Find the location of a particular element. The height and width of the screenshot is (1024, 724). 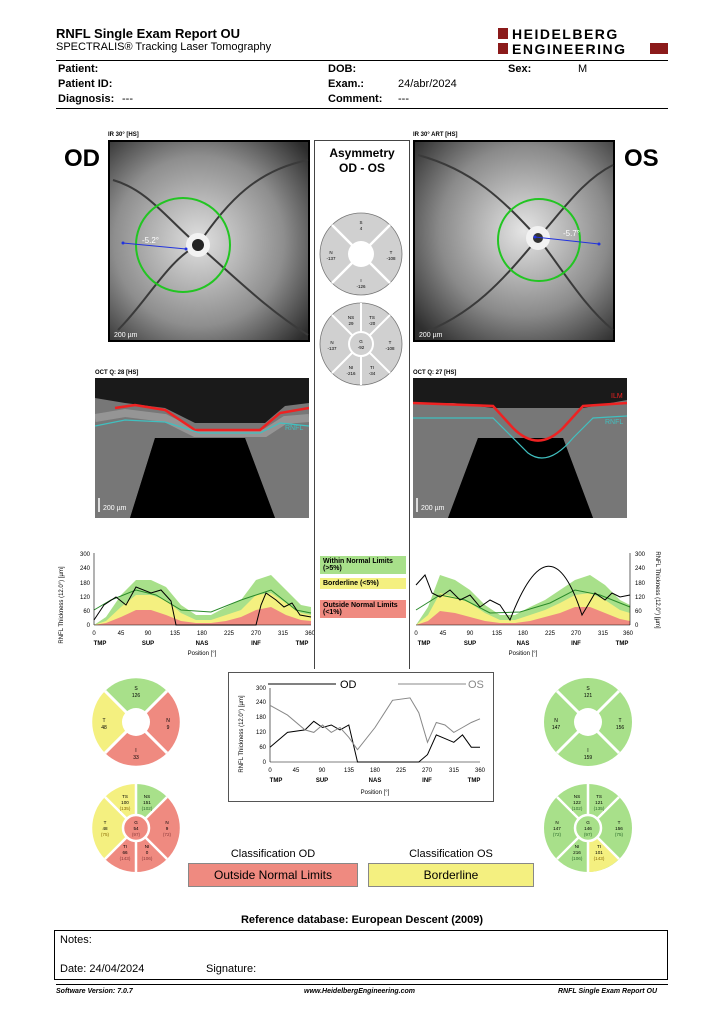

svg-text: I is located at coordinates (360, 280).